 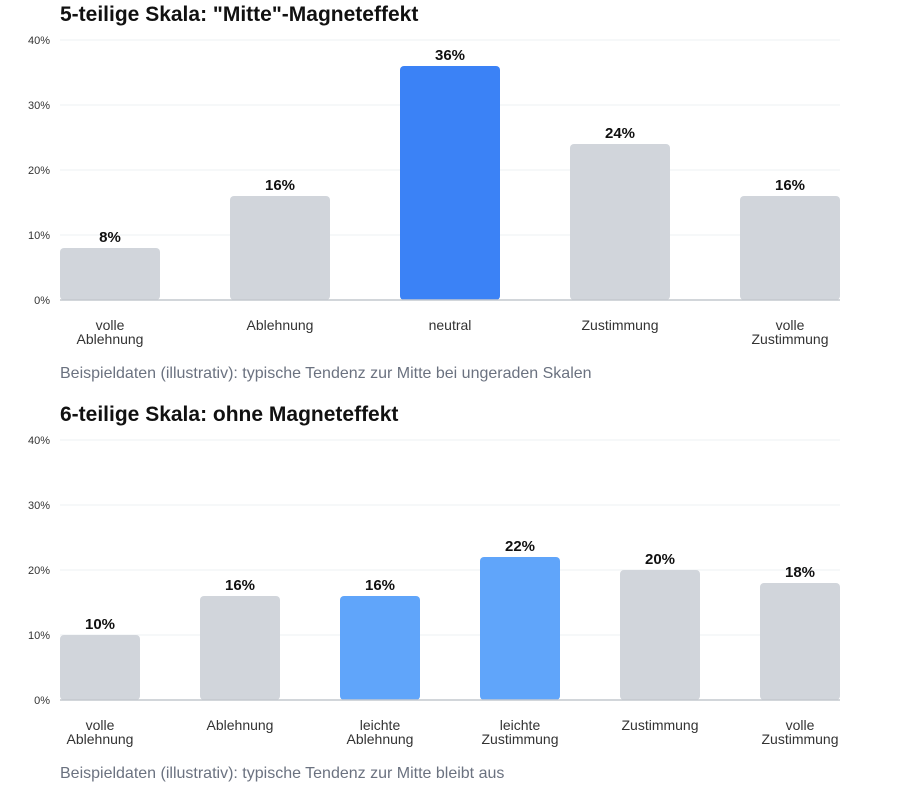 What do you see at coordinates (800, 572) in the screenshot?
I see `bar-value-label: 18%` at bounding box center [800, 572].